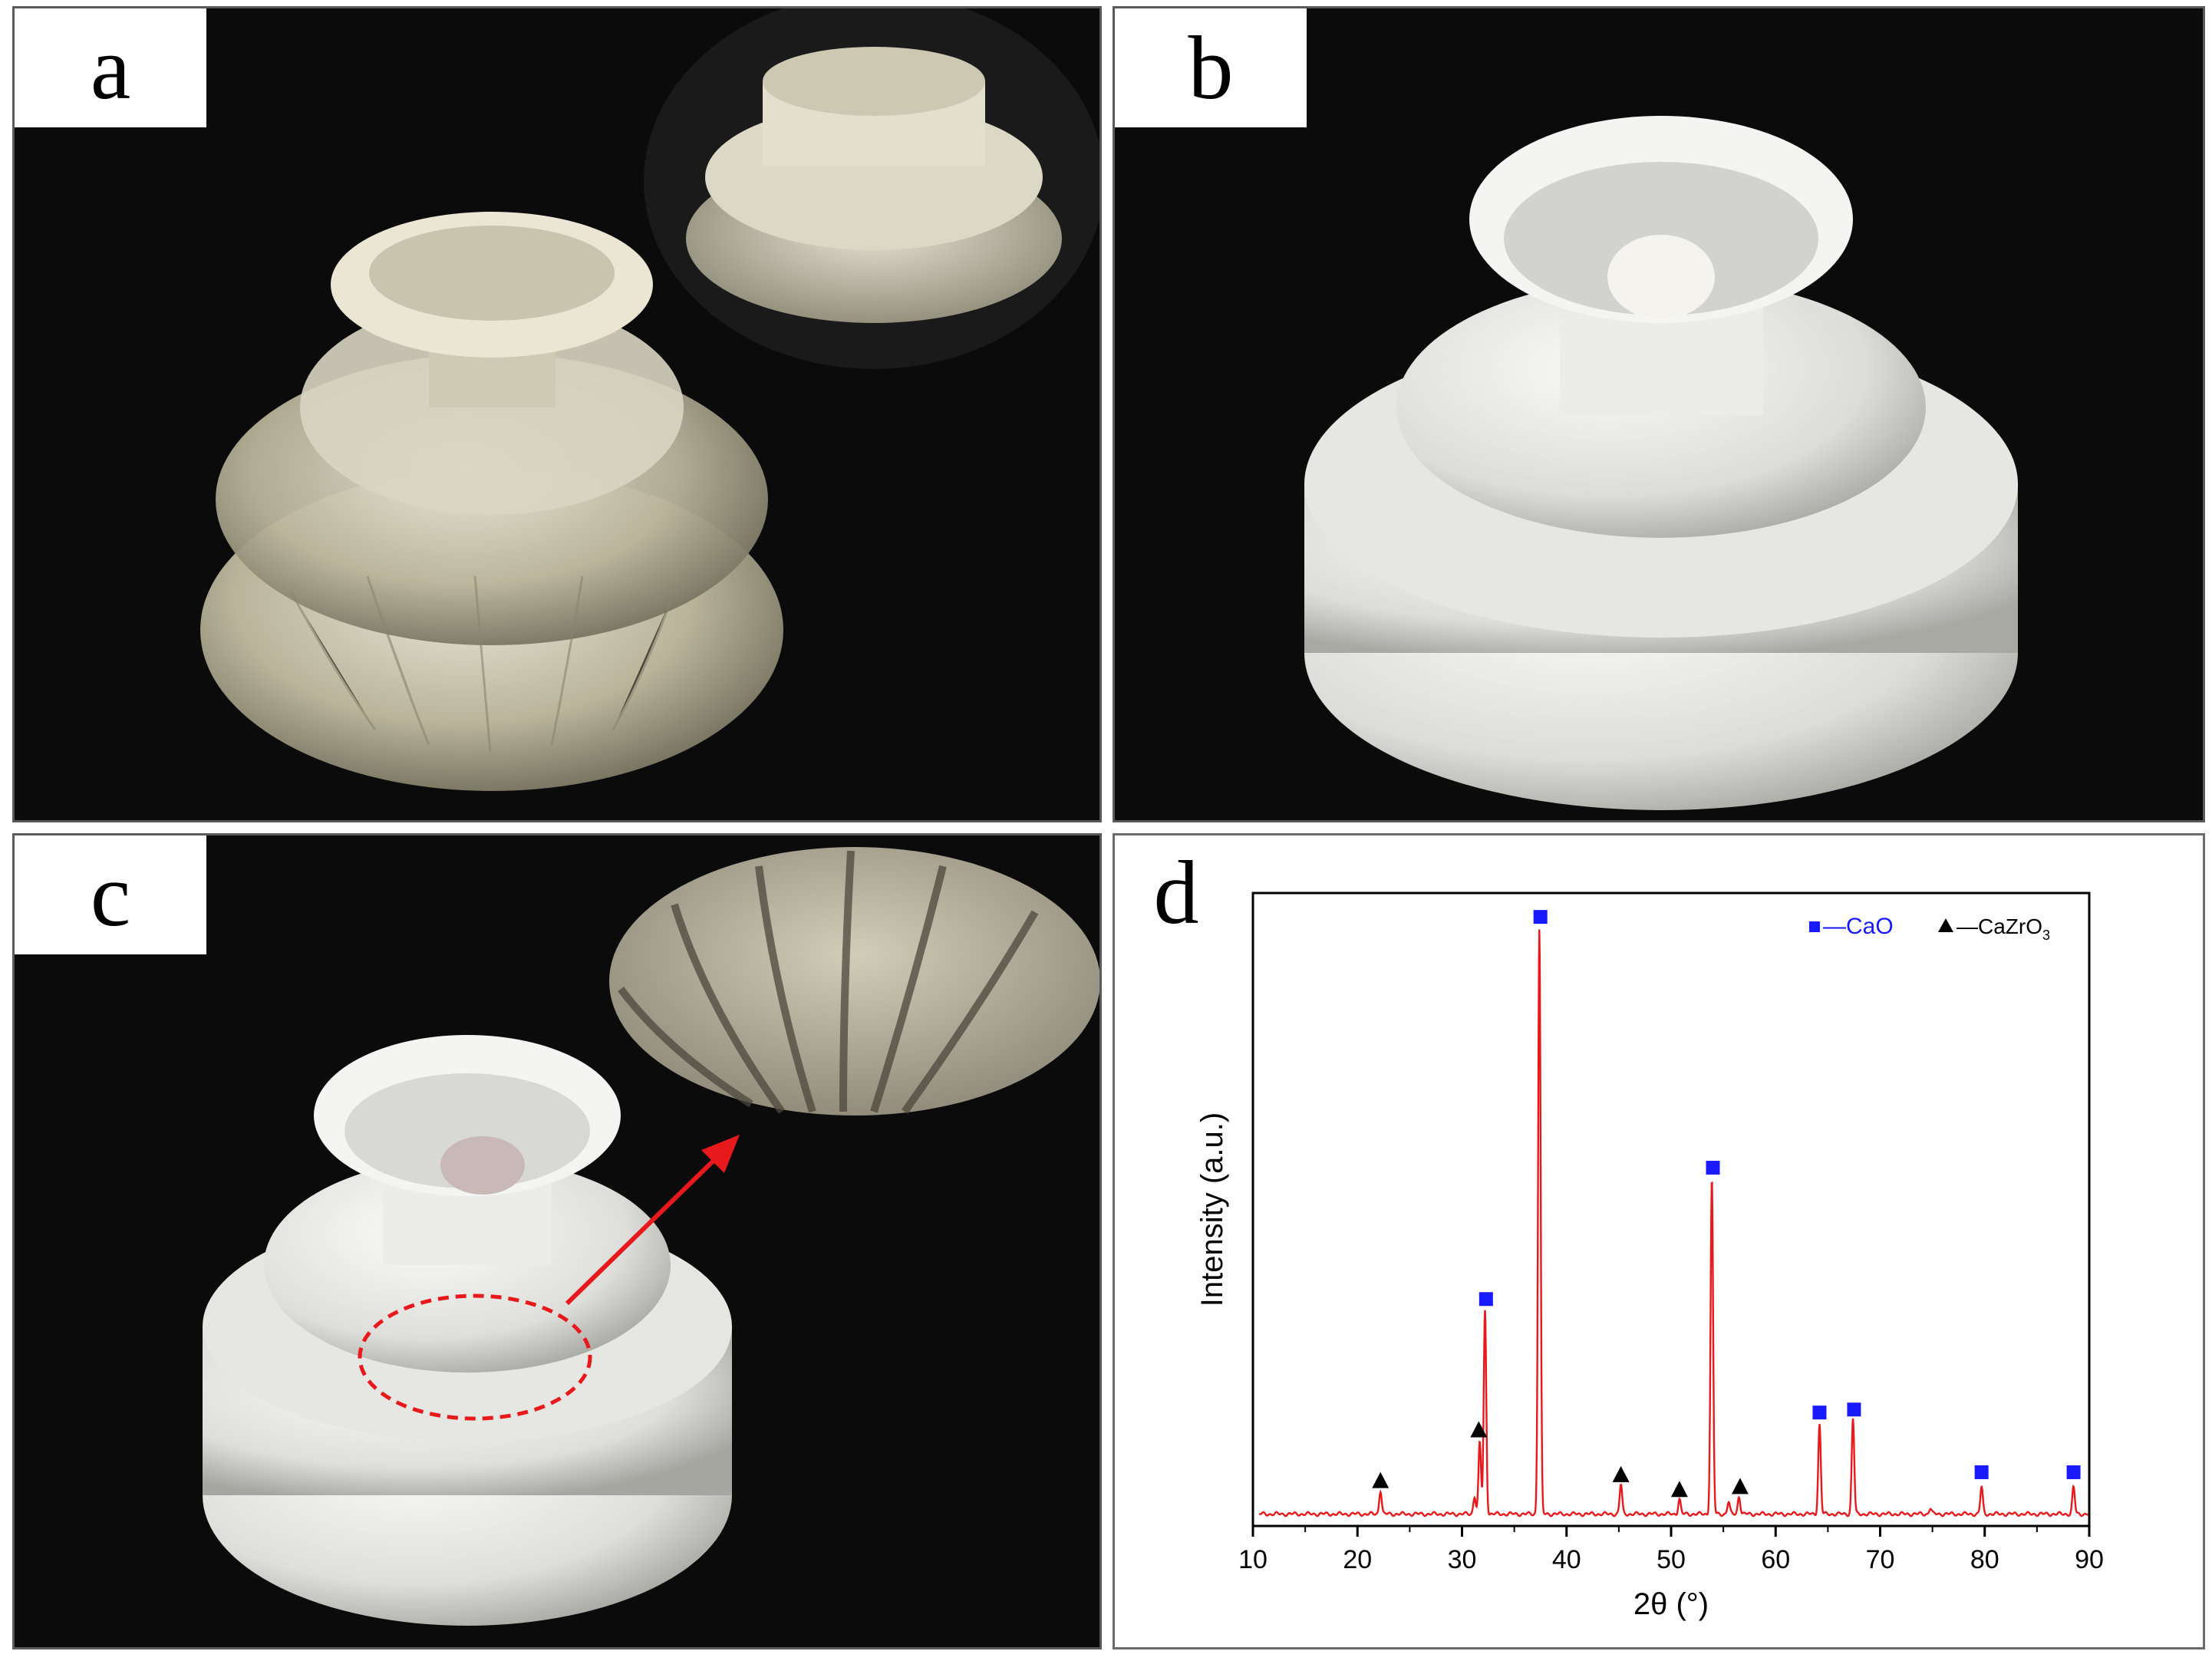 The width and height of the screenshot is (2212, 1661). I want to click on highlight-dashed-ellipse, so click(475, 1357).